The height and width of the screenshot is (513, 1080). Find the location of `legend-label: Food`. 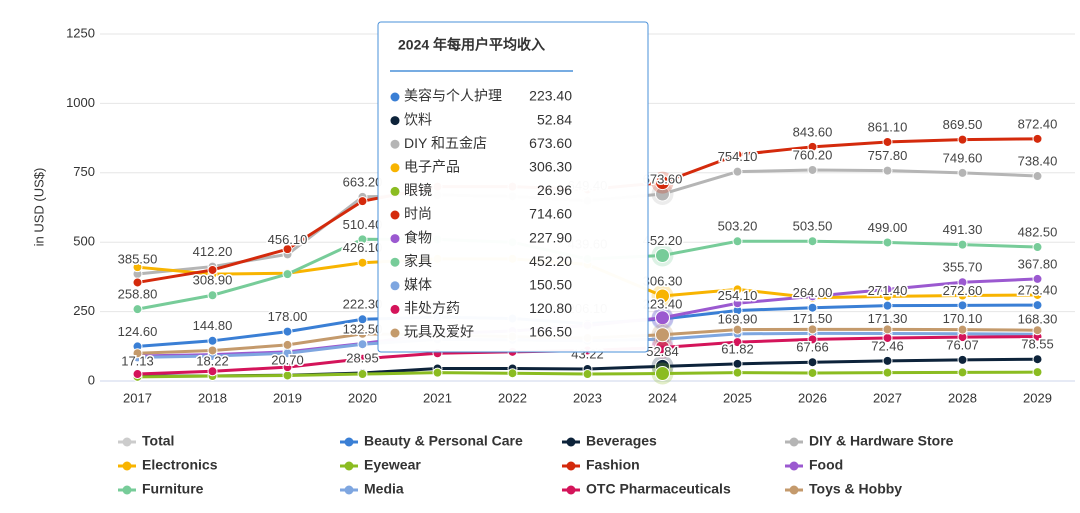

legend-label: Food is located at coordinates (826, 465).